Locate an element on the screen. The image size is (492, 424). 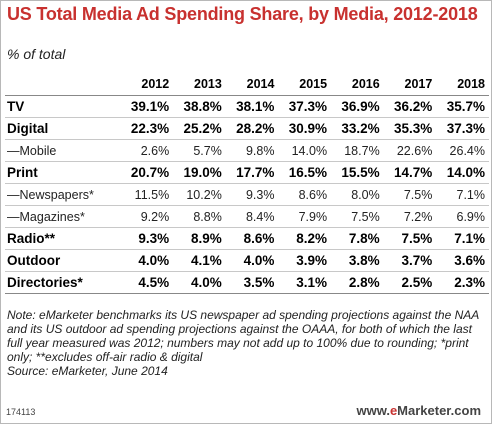
table-cell: 4.5% is located at coordinates (147, 282).